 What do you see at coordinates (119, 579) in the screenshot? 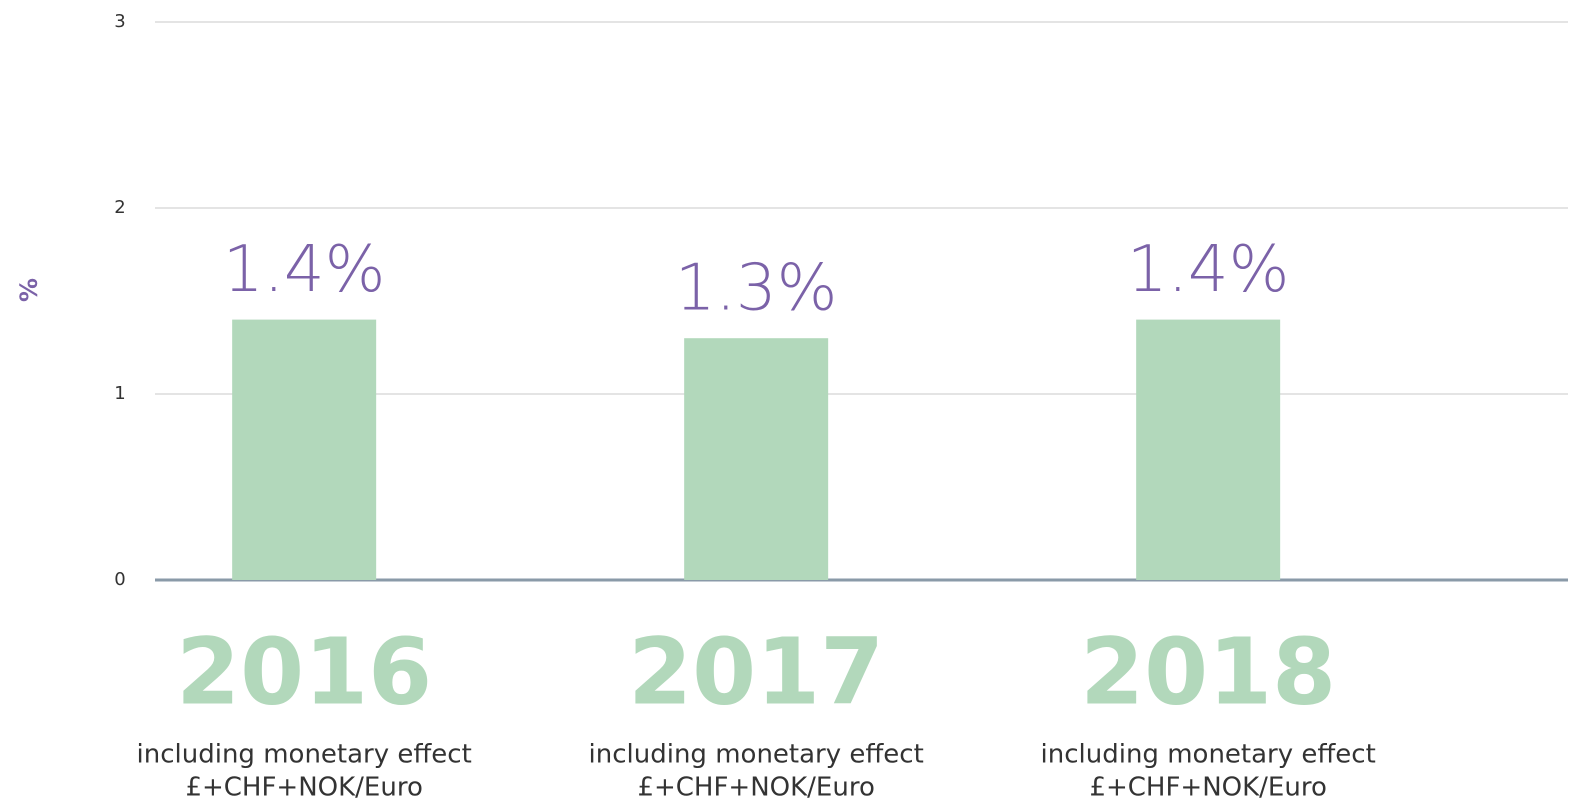
I see `y-tick-label: 0` at bounding box center [119, 579].